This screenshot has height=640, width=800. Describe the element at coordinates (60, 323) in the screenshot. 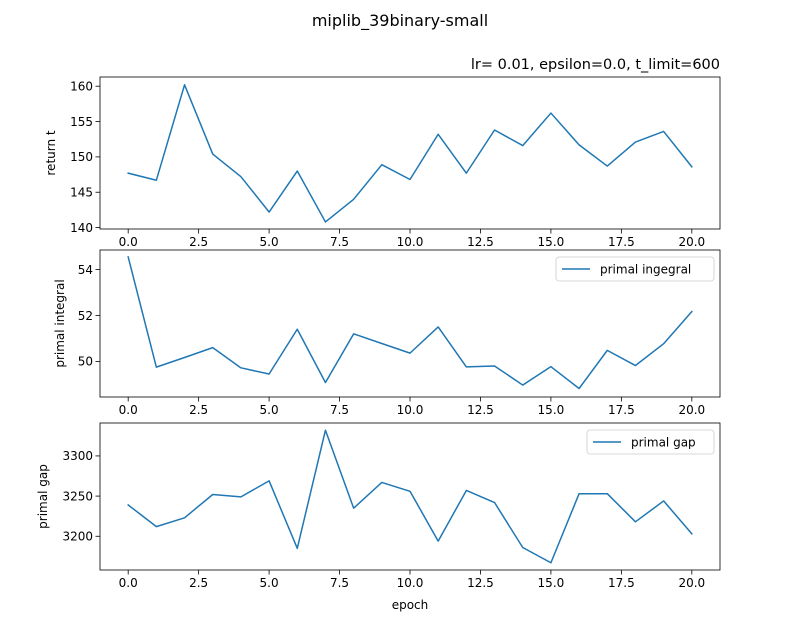

I see `y-axis-label: primal integral` at that location.